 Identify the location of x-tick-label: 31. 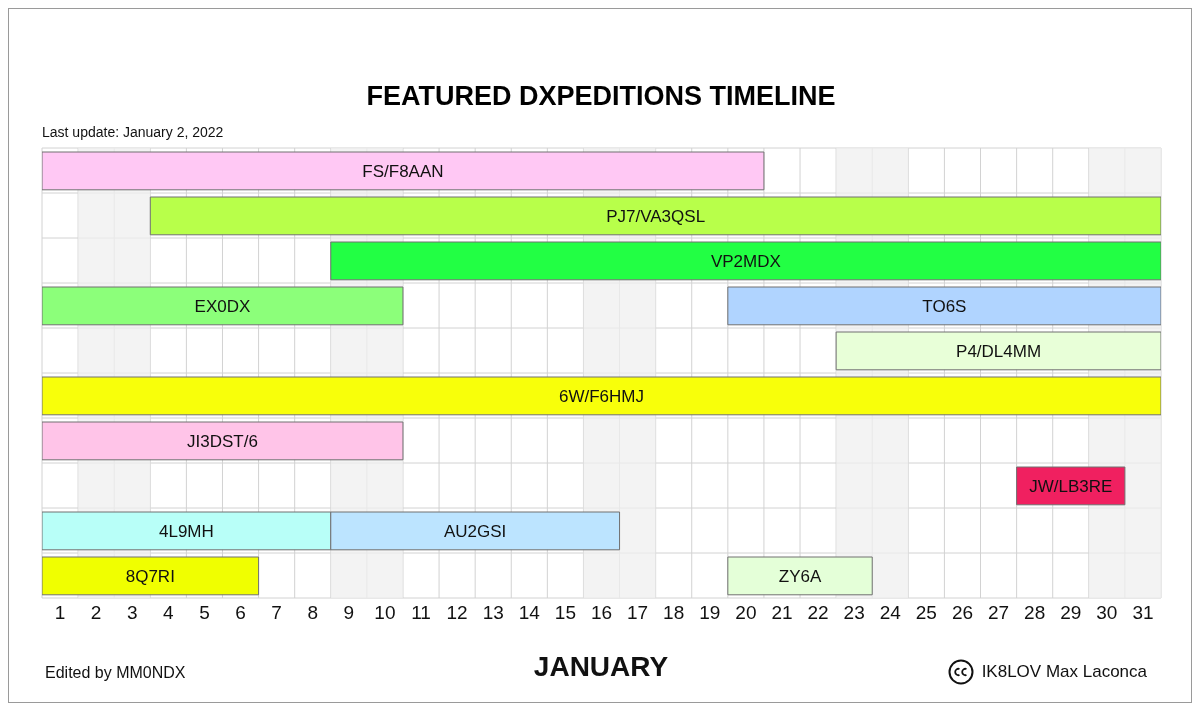
(1143, 613).